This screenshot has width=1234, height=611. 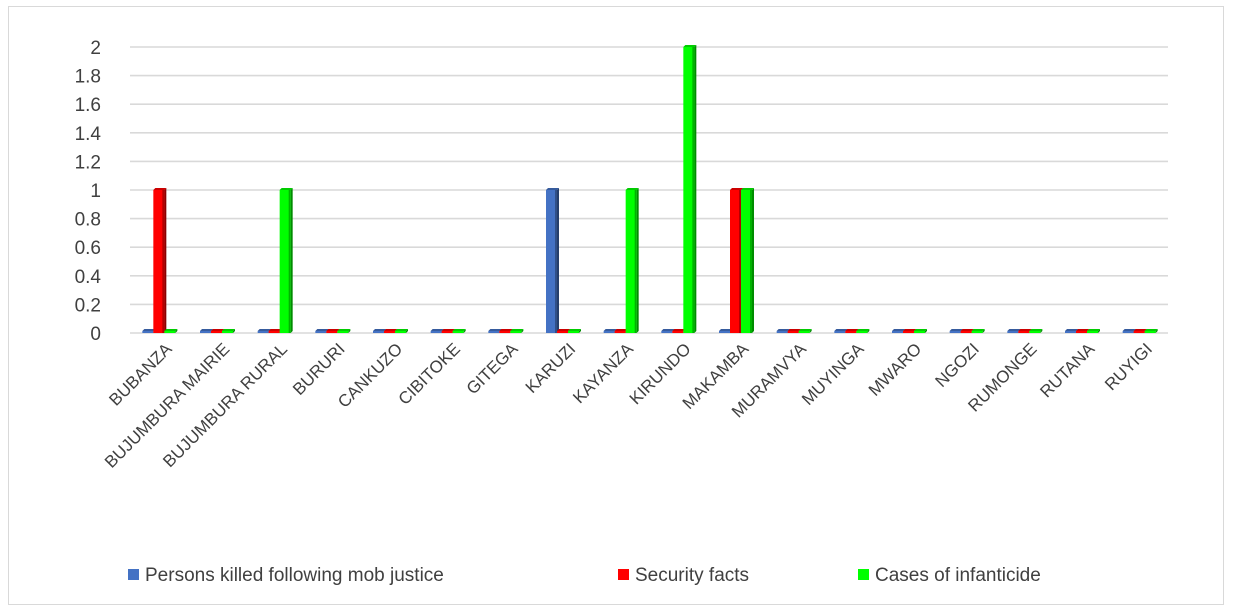 I want to click on y-tick-label: 1.8, so click(x=88, y=77).